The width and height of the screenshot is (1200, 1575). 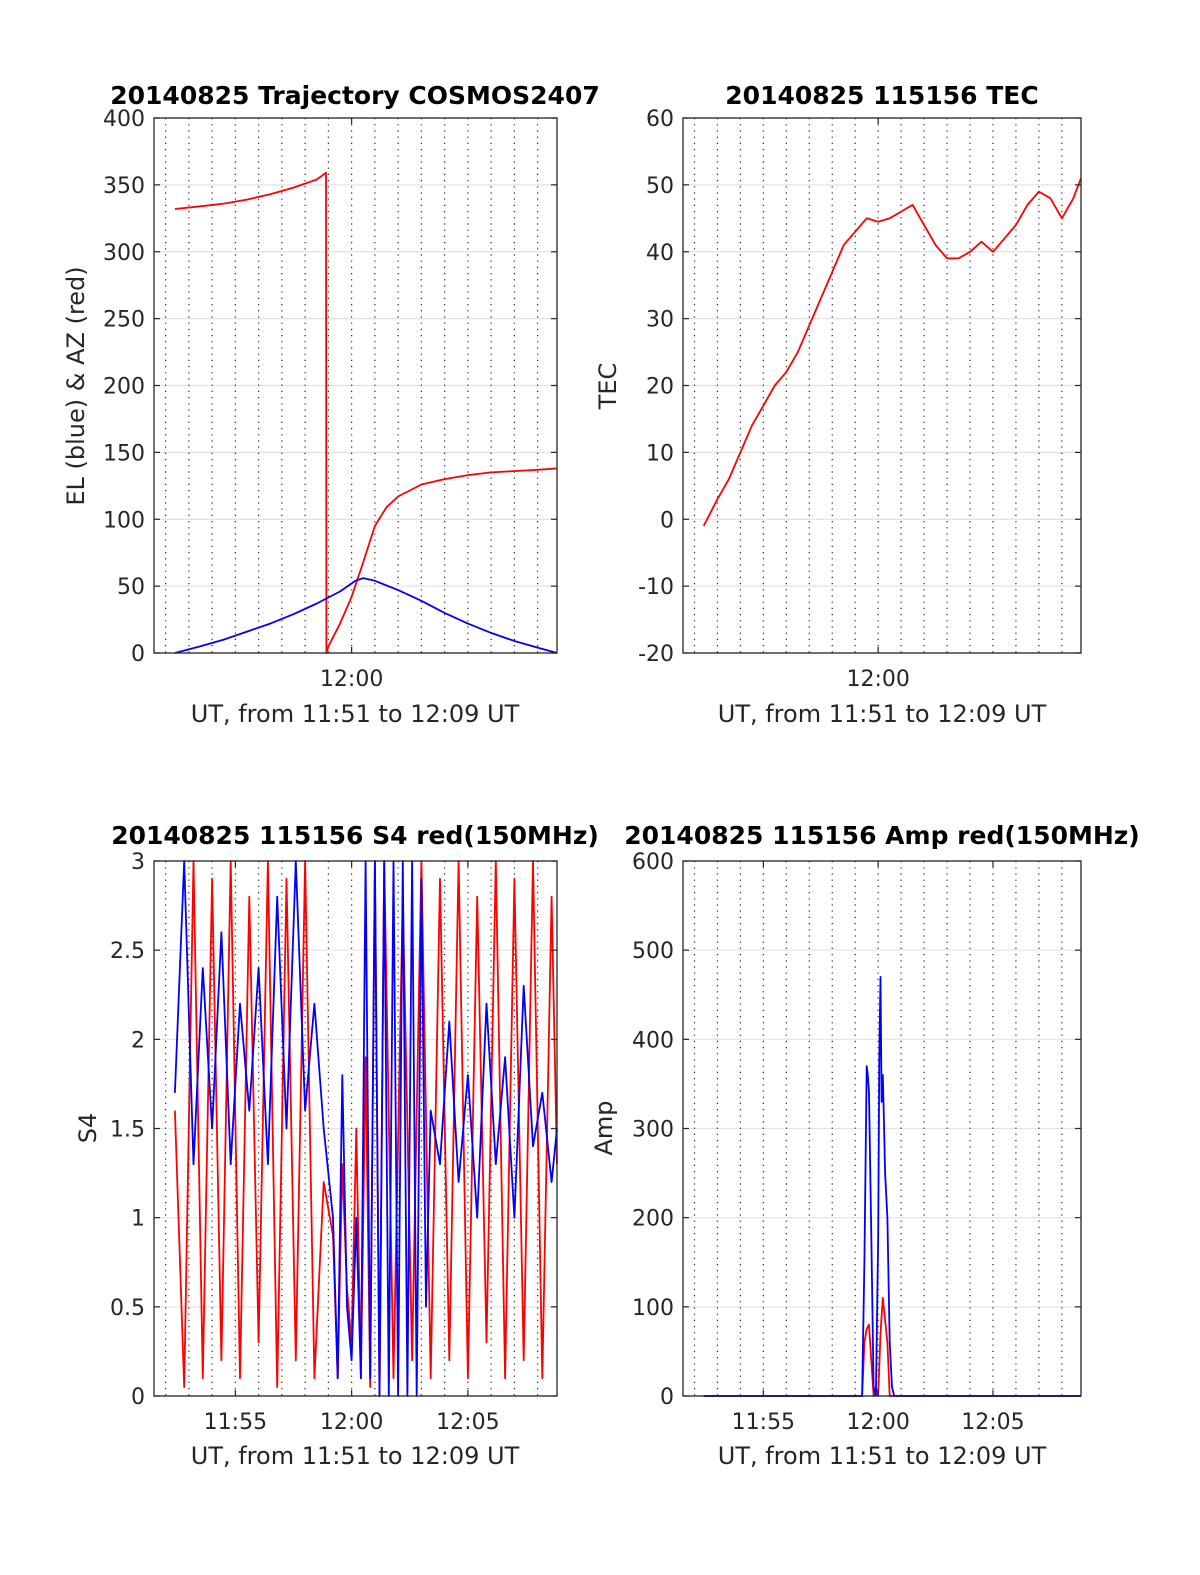 I want to click on y-tick-label: 500, so click(x=653, y=951).